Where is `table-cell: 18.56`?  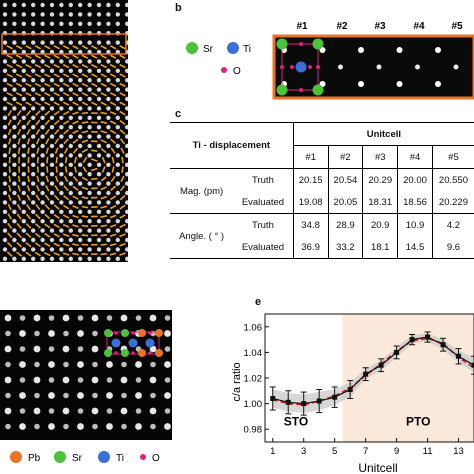
table-cell: 18.56 is located at coordinates (415, 202).